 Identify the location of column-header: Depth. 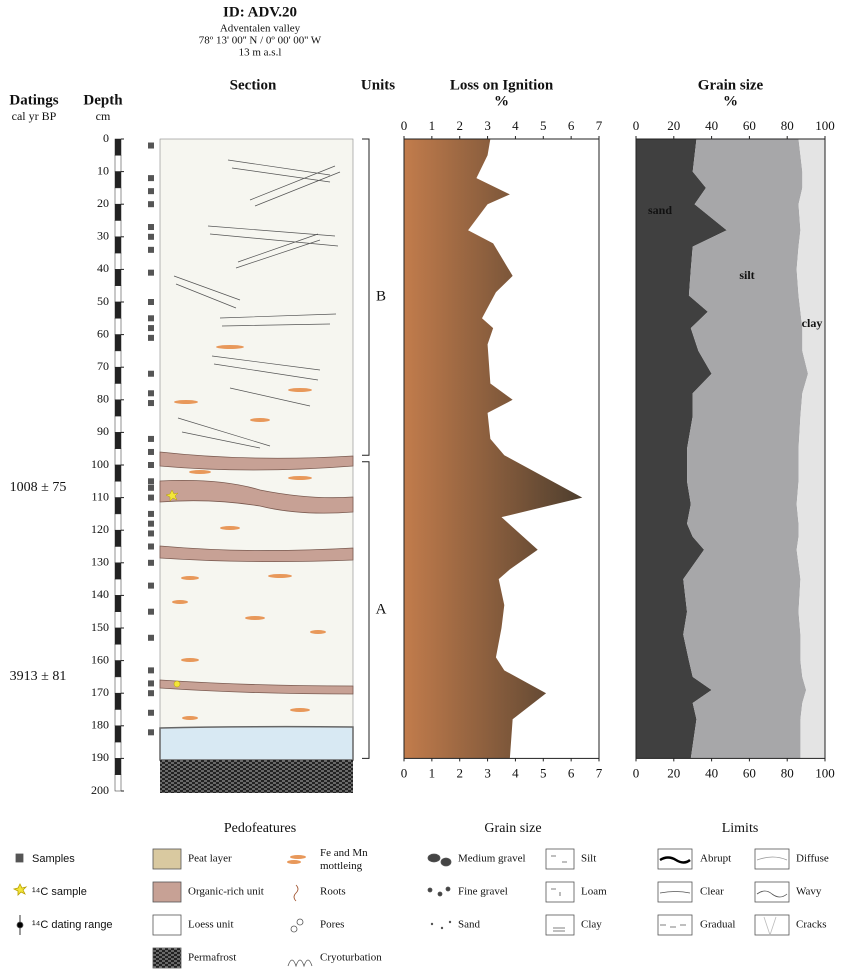
(103, 100).